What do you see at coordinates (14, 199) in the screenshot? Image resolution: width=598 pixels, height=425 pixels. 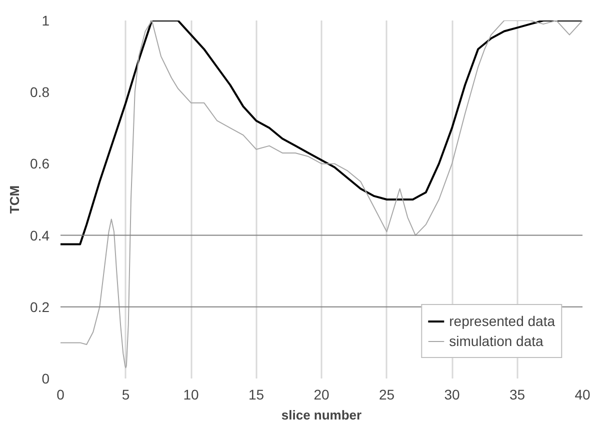 I see `y-axis-title: TCM` at bounding box center [14, 199].